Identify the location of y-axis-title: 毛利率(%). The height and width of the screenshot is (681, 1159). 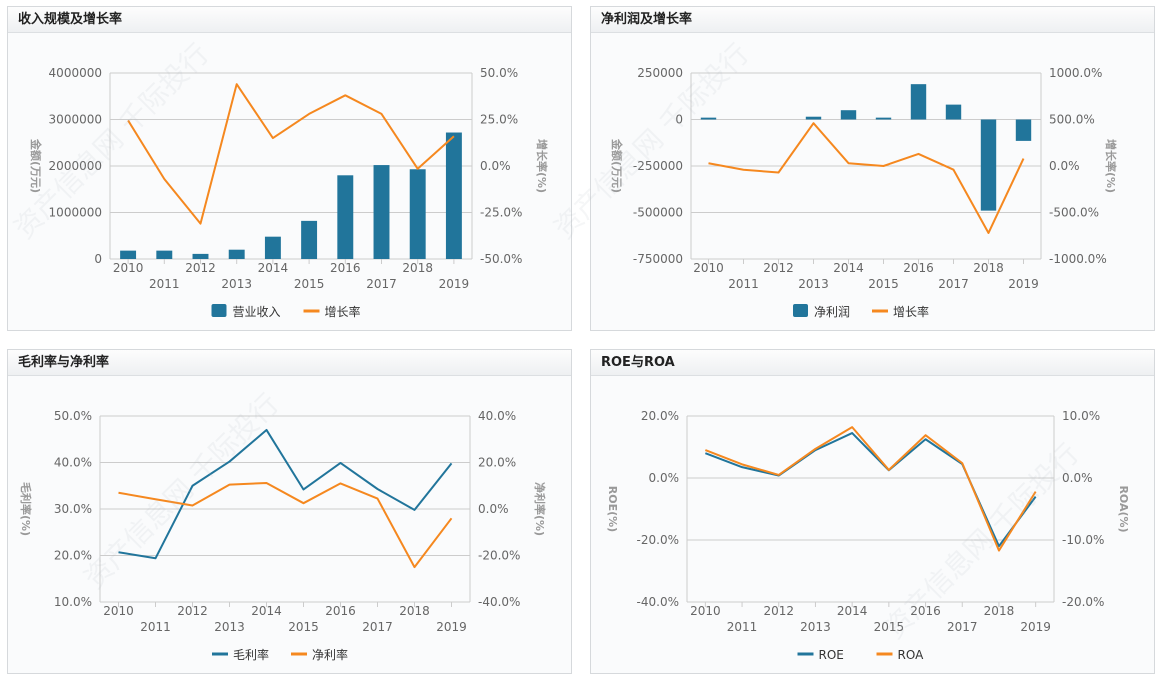
(26, 509).